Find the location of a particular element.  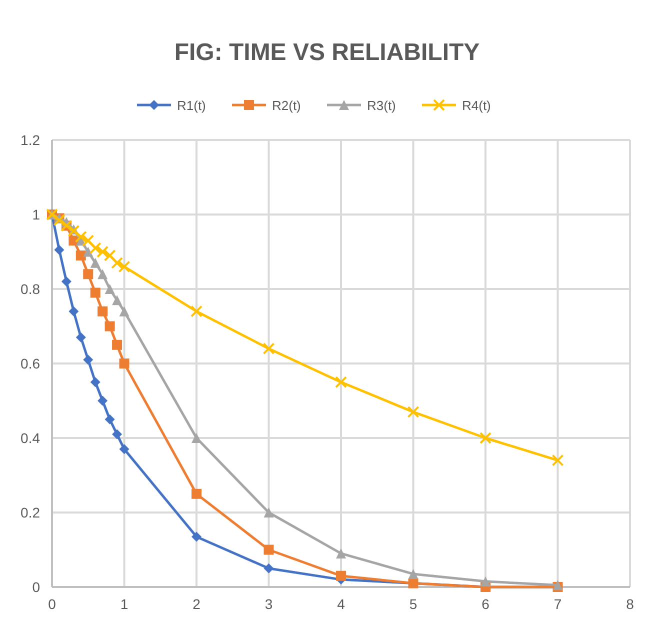

x-tick-label: 6 is located at coordinates (486, 604).